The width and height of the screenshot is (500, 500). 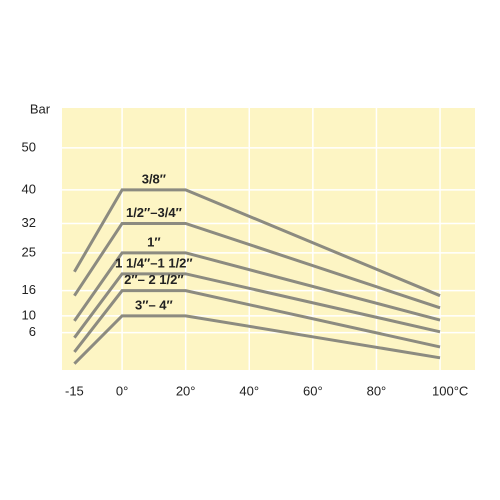 What do you see at coordinates (29, 314) in the screenshot?
I see `y-tick-label: 10` at bounding box center [29, 314].